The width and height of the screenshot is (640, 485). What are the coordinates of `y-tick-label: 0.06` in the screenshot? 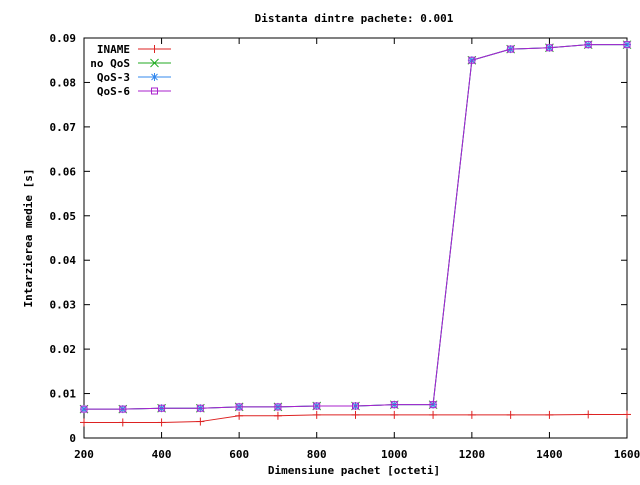 It's located at (63, 171).